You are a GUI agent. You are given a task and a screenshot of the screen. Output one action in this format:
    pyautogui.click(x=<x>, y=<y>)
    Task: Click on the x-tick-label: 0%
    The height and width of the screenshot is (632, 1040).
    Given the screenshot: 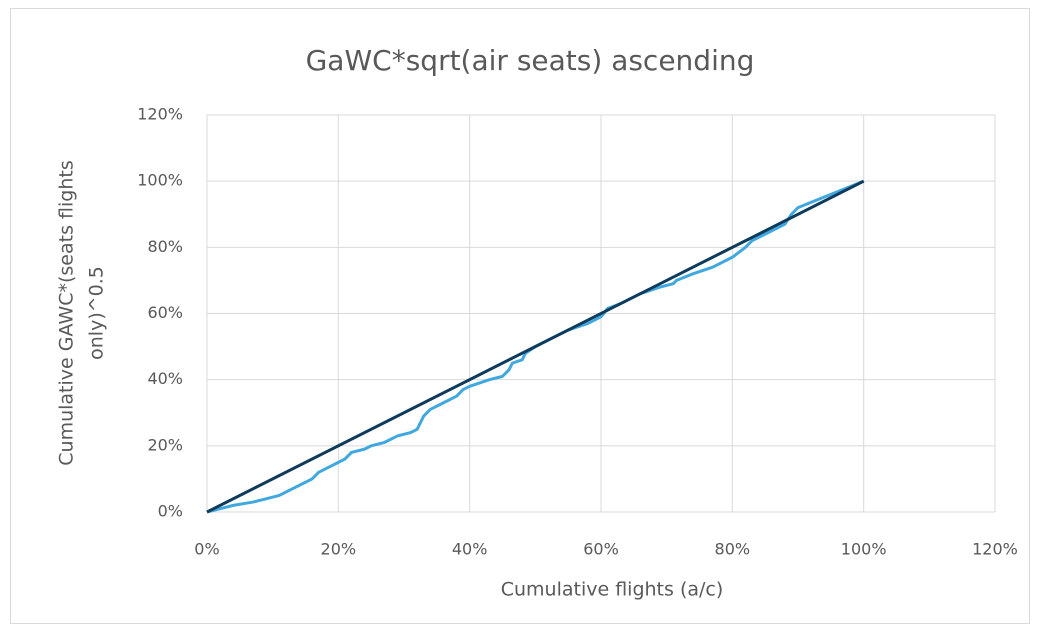 What is the action you would take?
    pyautogui.click(x=206, y=549)
    